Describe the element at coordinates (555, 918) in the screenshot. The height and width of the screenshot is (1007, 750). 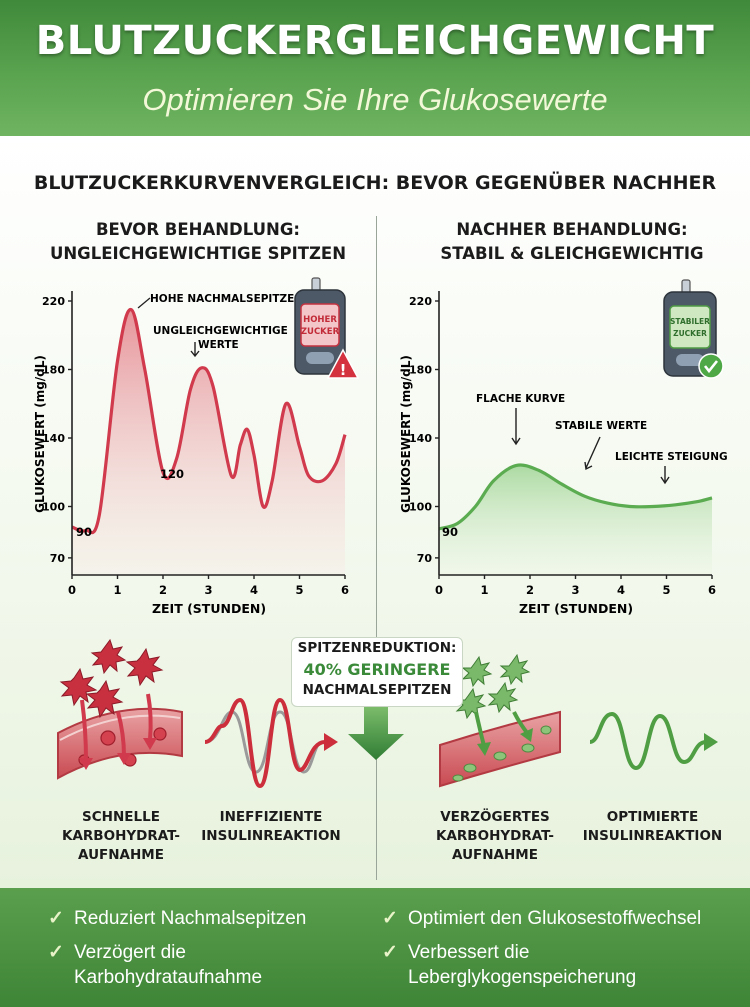
I see `benefit-2-text: Optimiert den Glukosestoffwechsel` at that location.